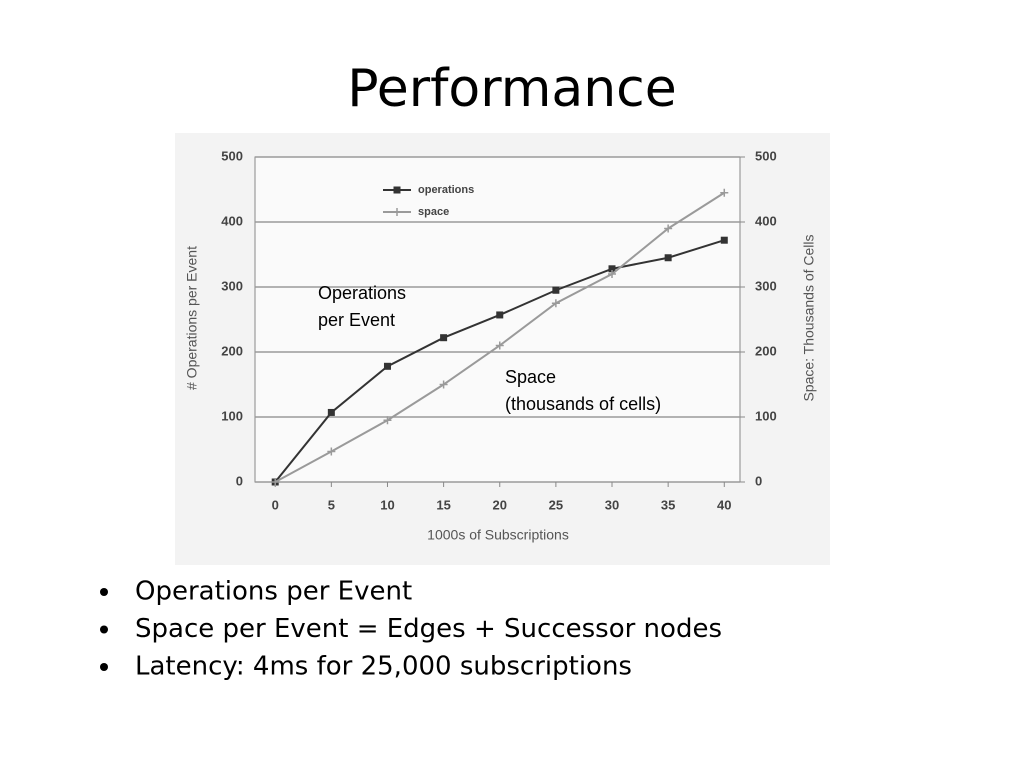 The width and height of the screenshot is (1024, 768). Describe the element at coordinates (612, 504) in the screenshot. I see `x-tick-label: 30` at that location.